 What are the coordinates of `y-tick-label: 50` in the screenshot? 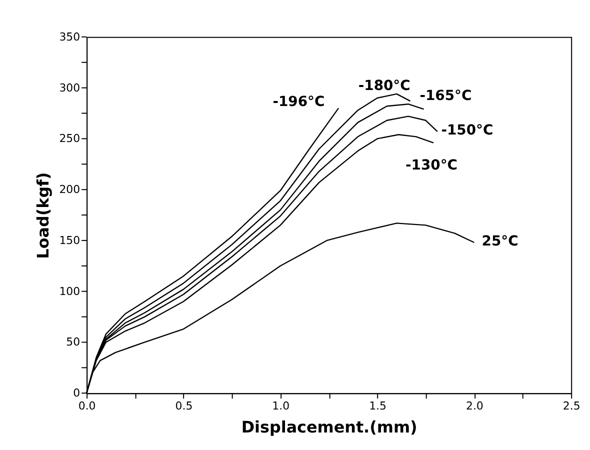 It's located at (73, 342).